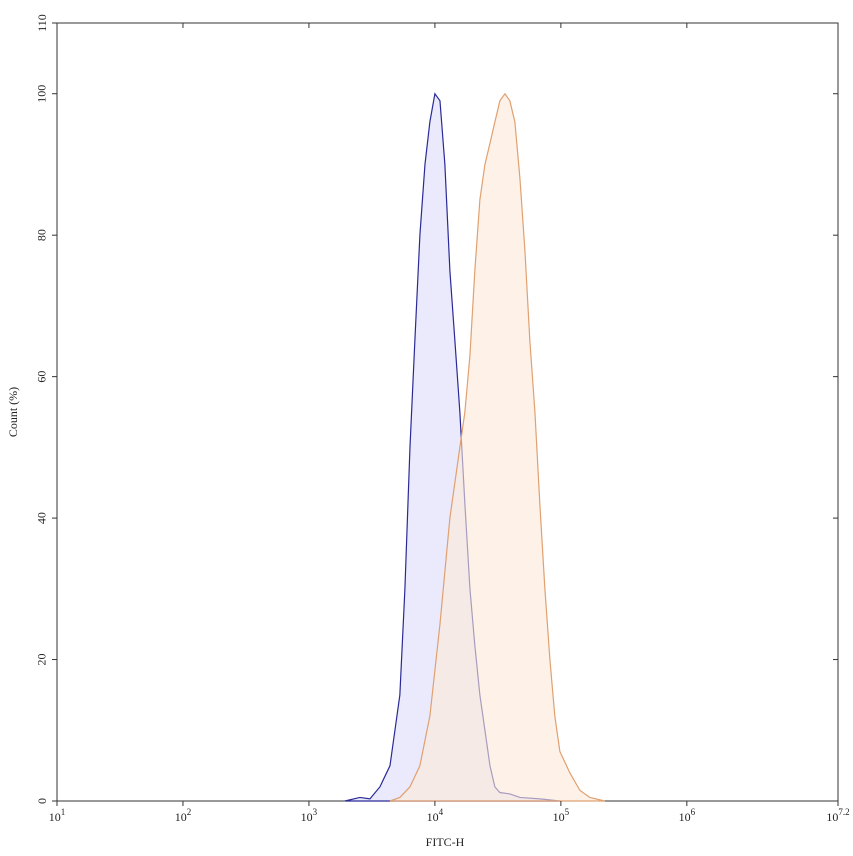  Describe the element at coordinates (42, 660) in the screenshot. I see `y-tick-label: 20` at that location.